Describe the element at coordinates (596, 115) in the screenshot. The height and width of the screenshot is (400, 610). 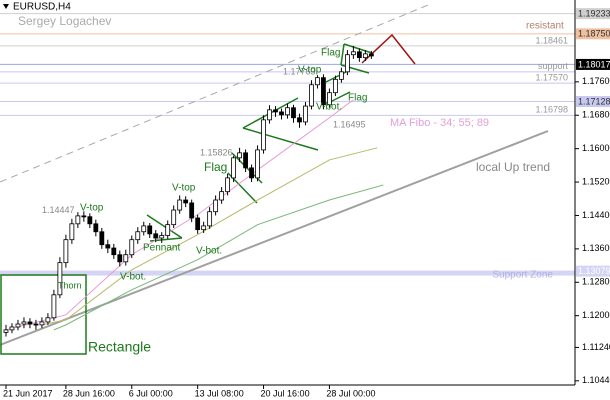
I see `y-tick-label: 1.16800` at that location.